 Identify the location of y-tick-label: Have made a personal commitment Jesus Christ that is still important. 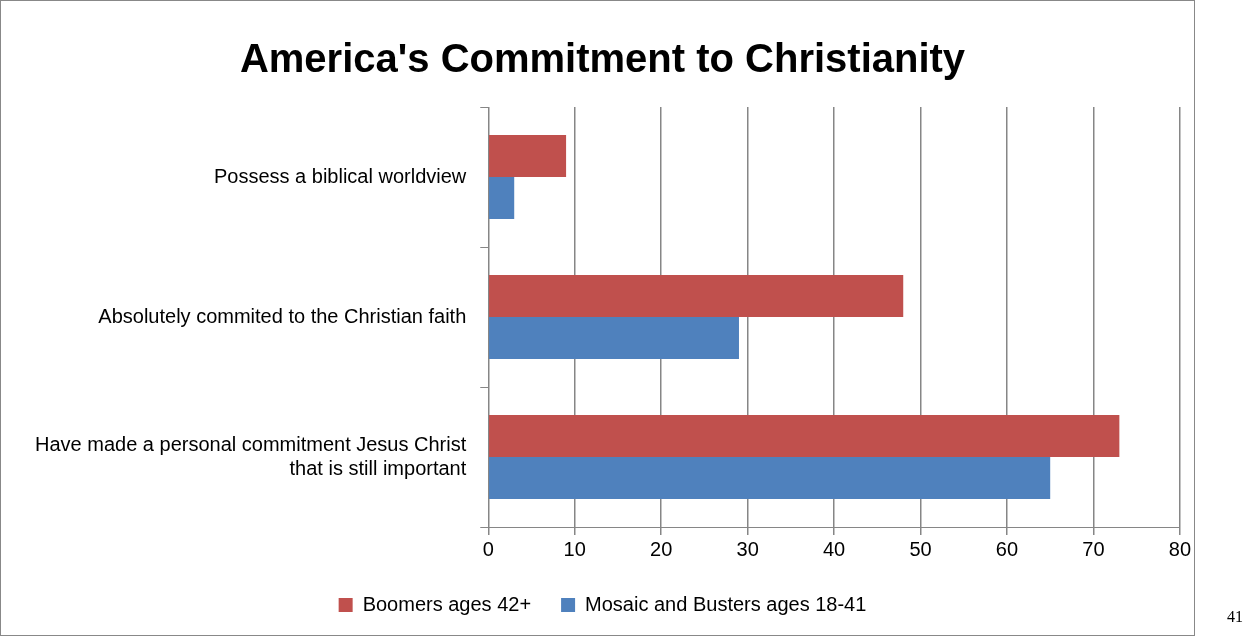
(251, 455).